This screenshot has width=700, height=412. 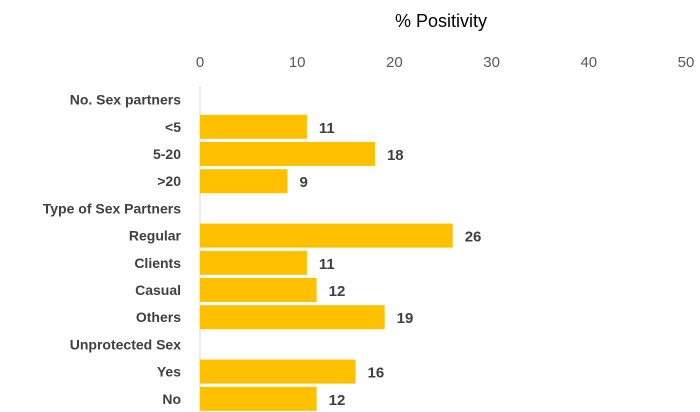 What do you see at coordinates (155, 236) in the screenshot?
I see `category-label: Regular` at bounding box center [155, 236].